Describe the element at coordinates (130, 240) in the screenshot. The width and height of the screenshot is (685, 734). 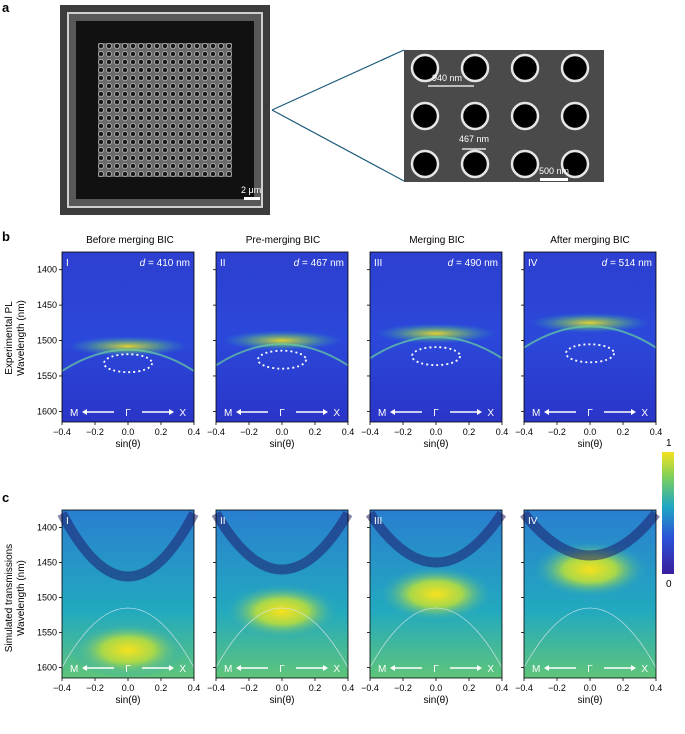
I see `column-title-1: Before merging BIC` at that location.